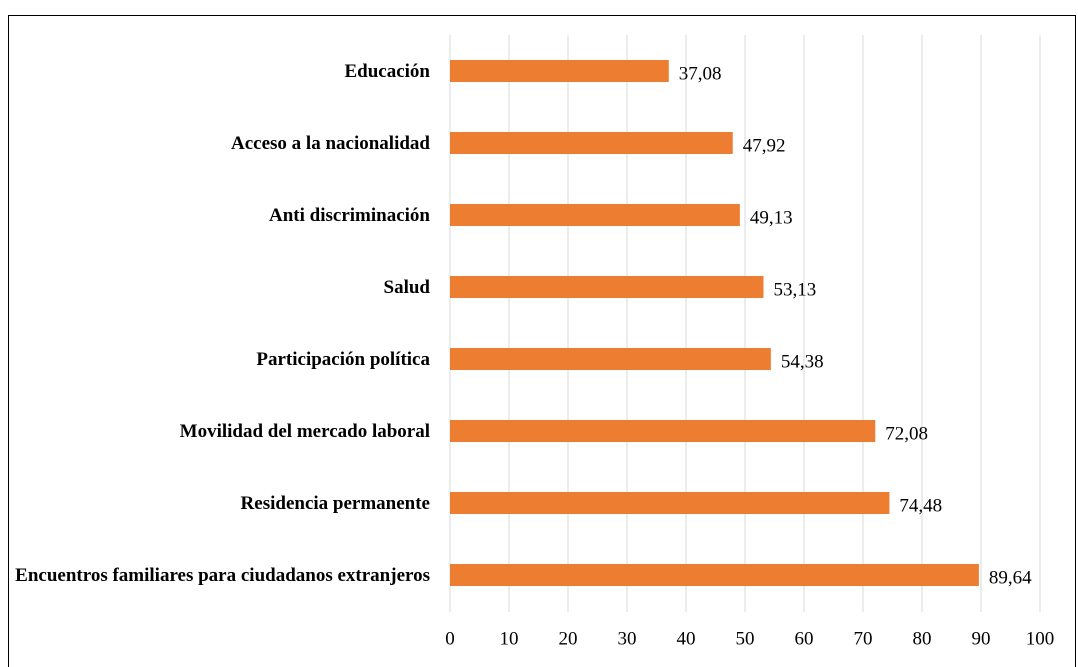 This screenshot has height=667, width=1078. I want to click on y-tick-label: Anti discriminación, so click(349, 215).